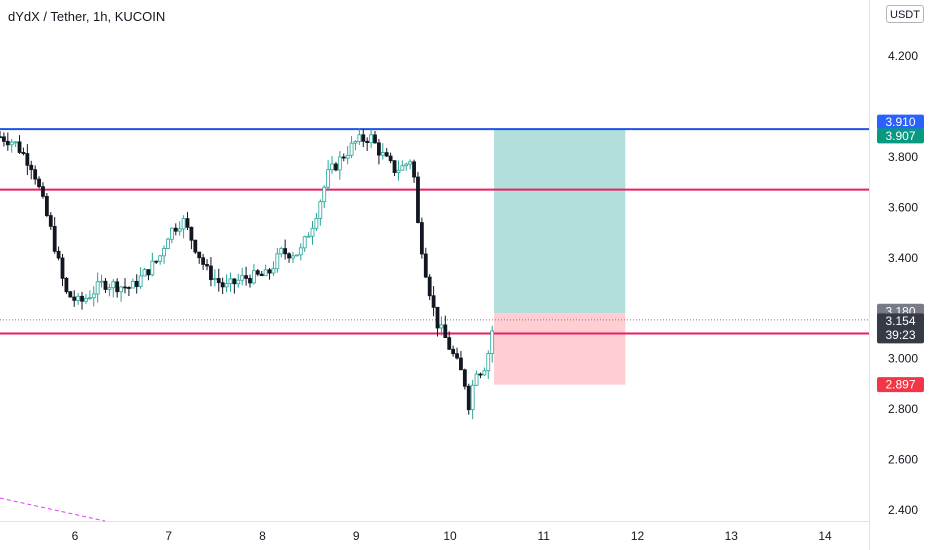  I want to click on last-price-badge-label: 3.154, so click(900, 321).